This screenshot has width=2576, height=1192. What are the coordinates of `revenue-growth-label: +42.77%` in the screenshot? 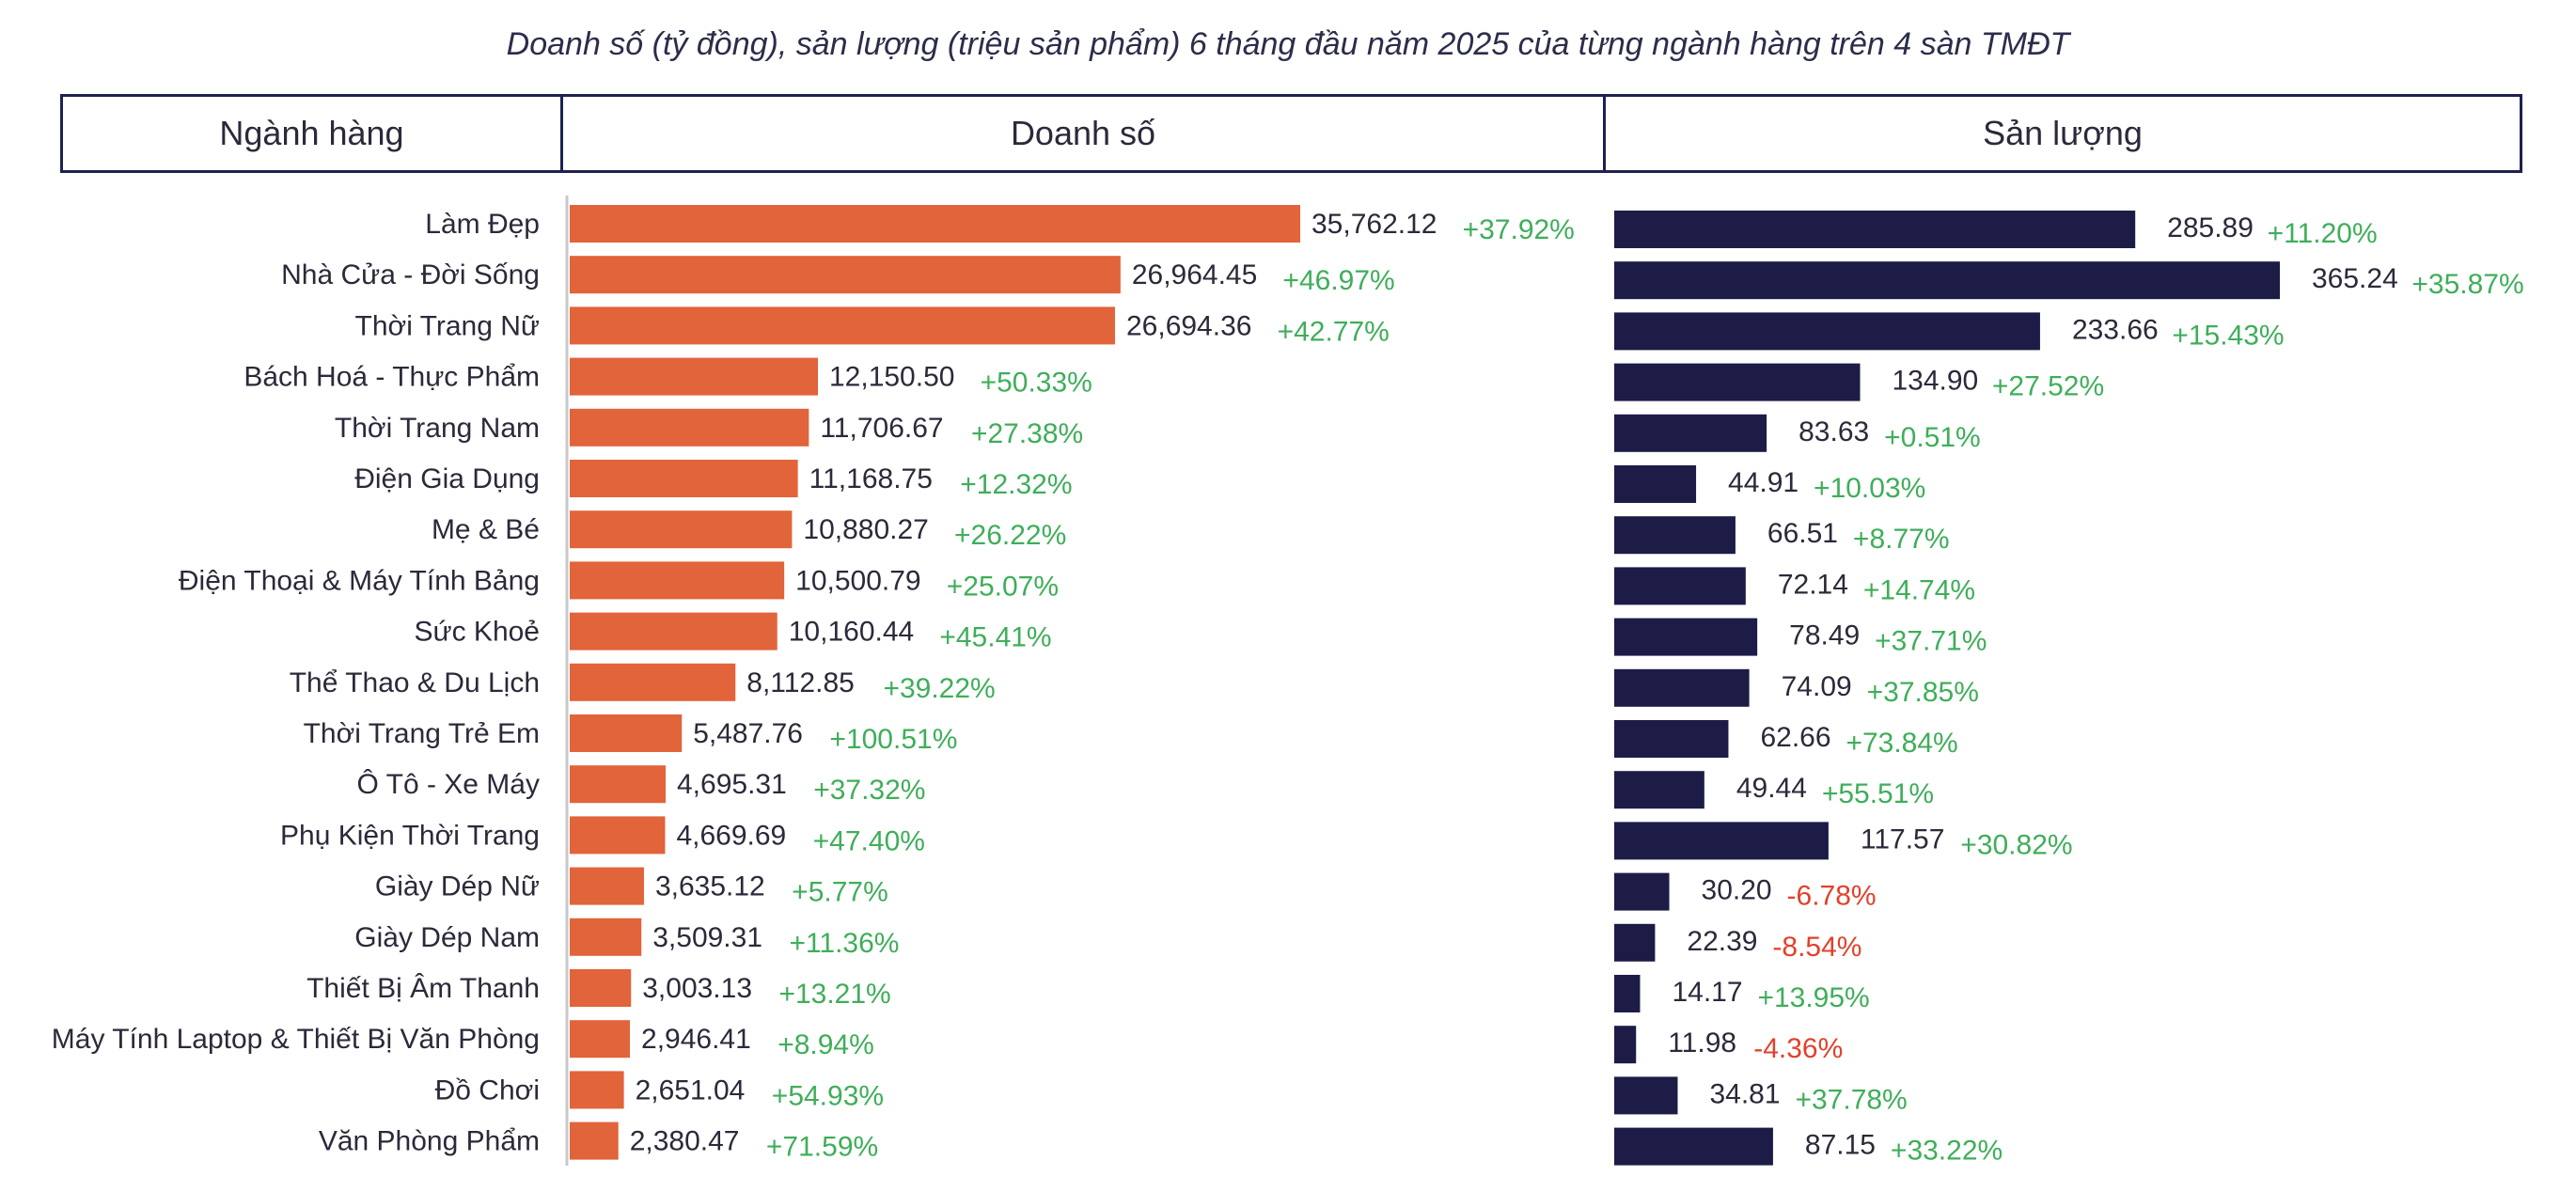 It's located at (1334, 332).